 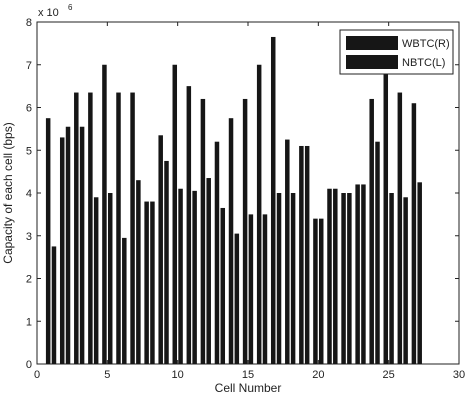 What do you see at coordinates (389, 375) in the screenshot?
I see `x-tick-label: 25` at bounding box center [389, 375].